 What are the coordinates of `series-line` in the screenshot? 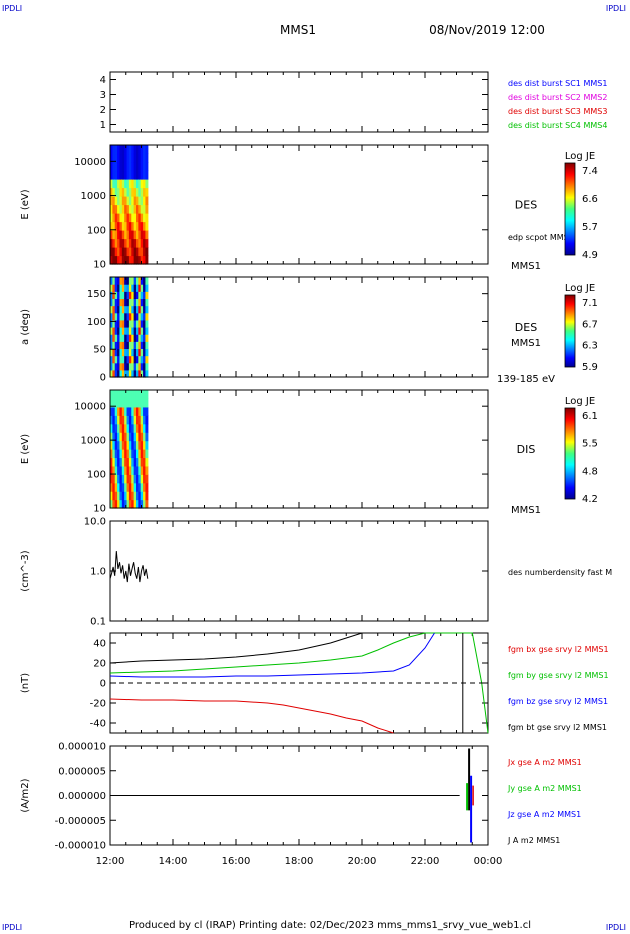 It's located at (236, 648).